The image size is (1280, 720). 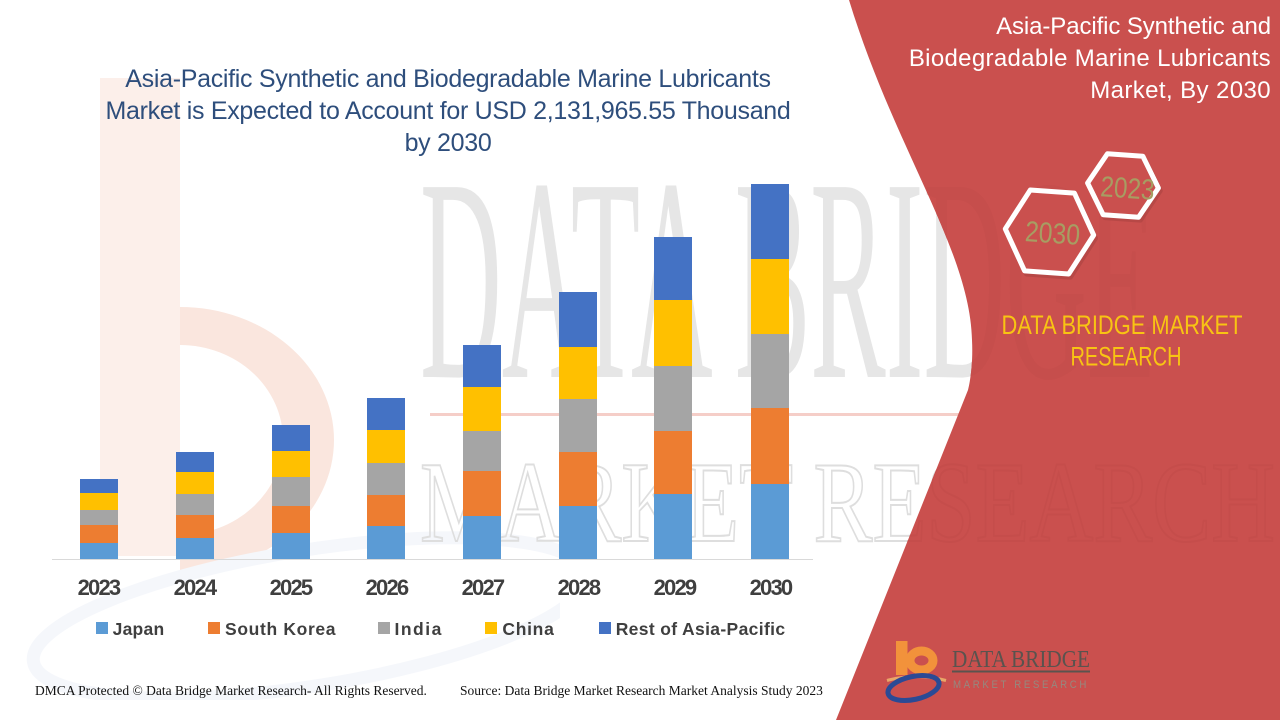 What do you see at coordinates (1126, 357) in the screenshot?
I see `svg-text: RESEARCH` at bounding box center [1126, 357].